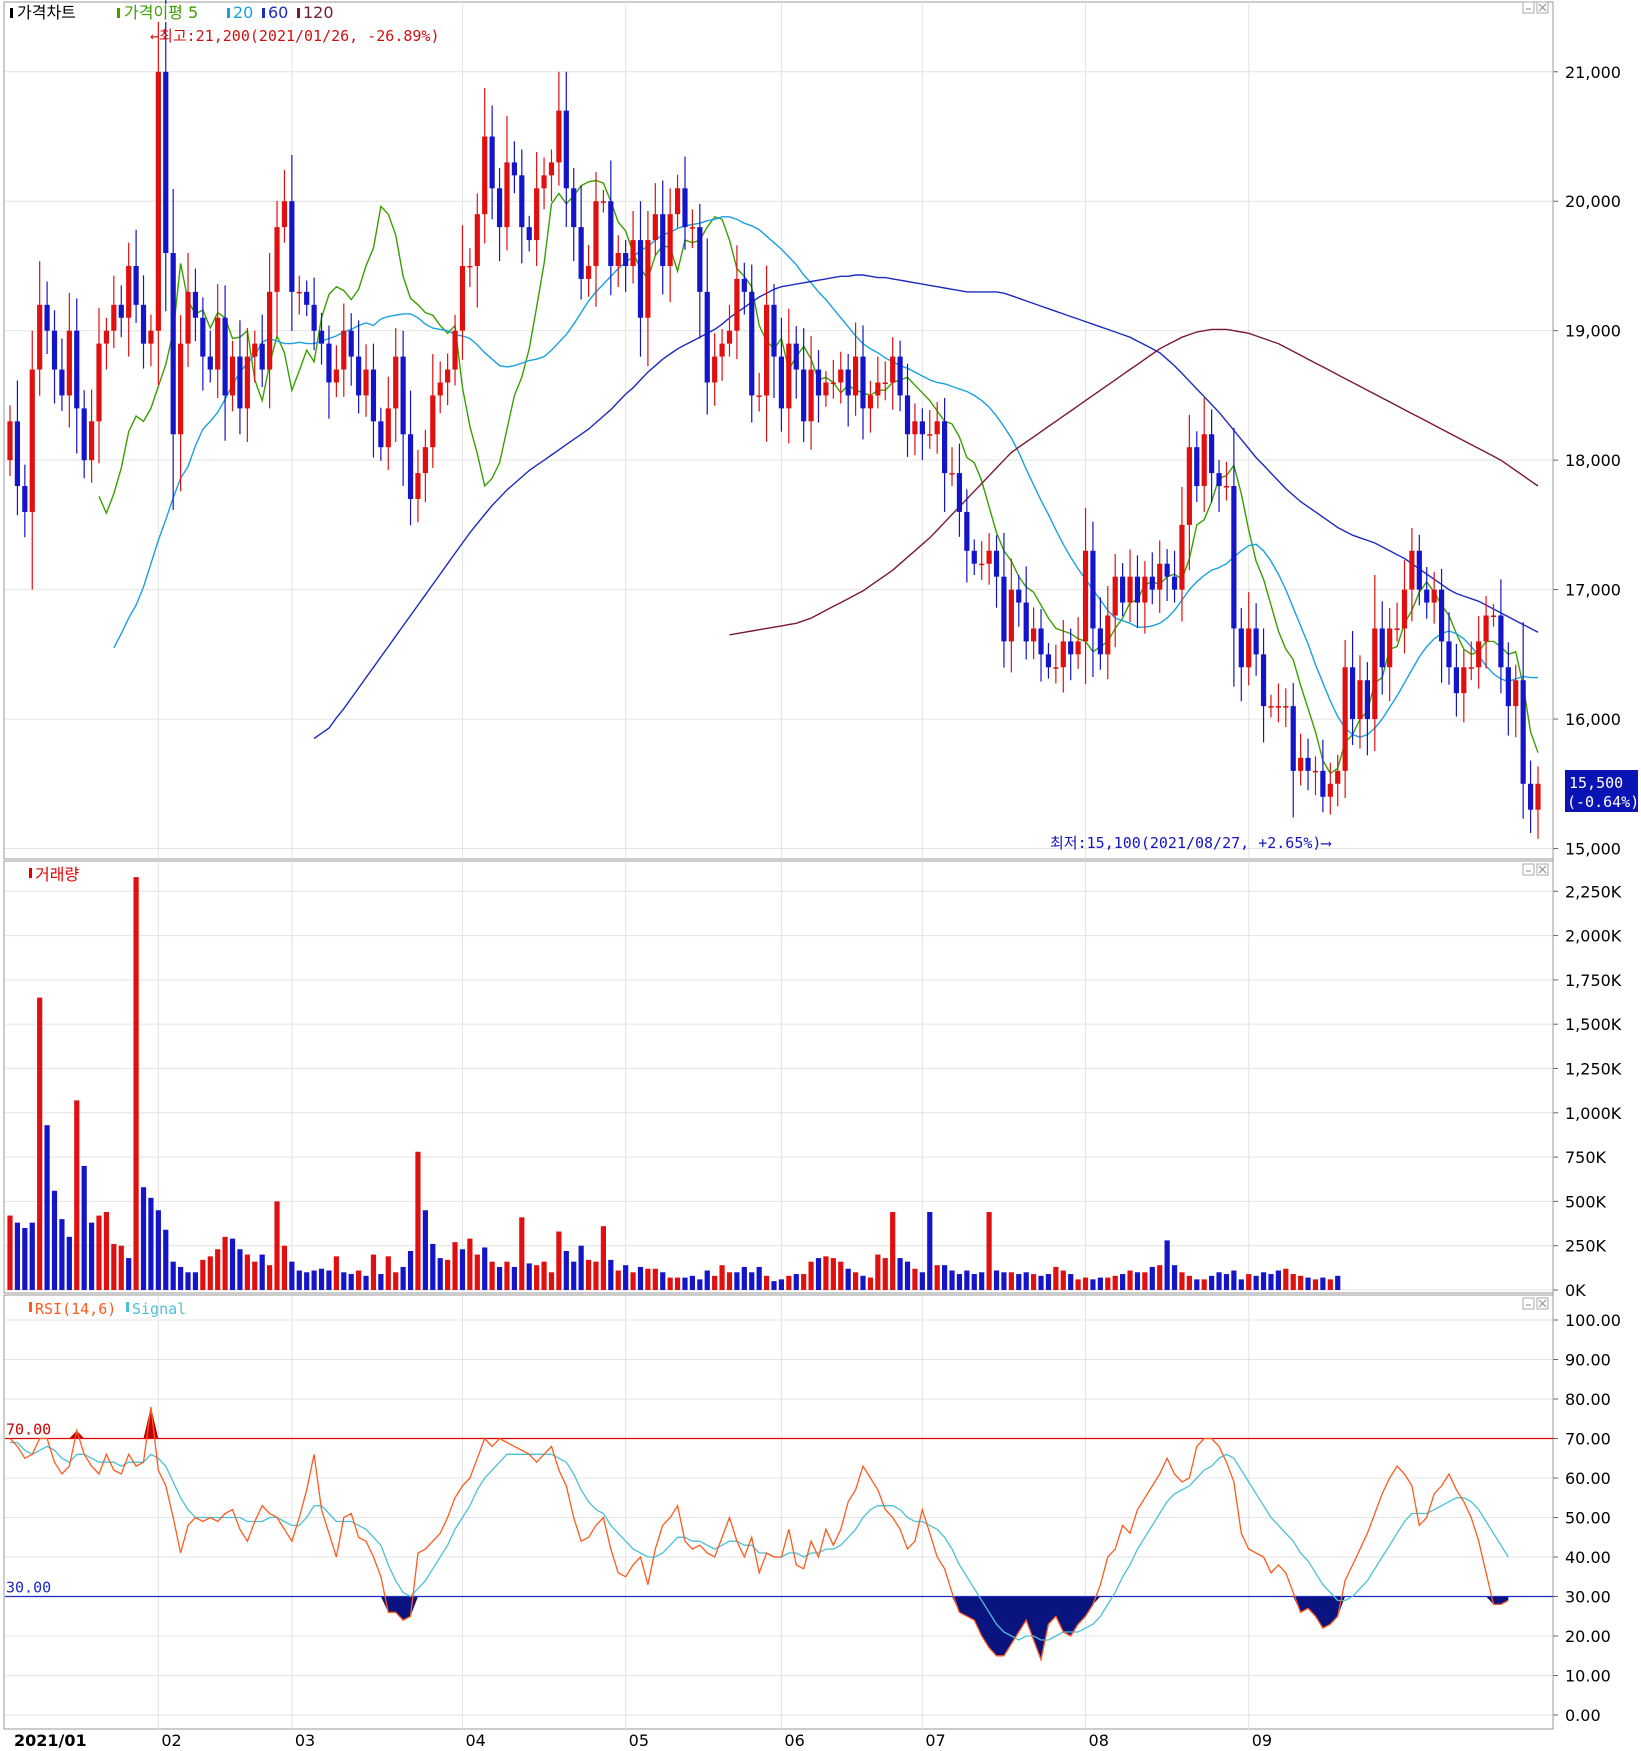 The width and height of the screenshot is (1641, 1751). I want to click on price-panel-controls, so click(1535, 7).